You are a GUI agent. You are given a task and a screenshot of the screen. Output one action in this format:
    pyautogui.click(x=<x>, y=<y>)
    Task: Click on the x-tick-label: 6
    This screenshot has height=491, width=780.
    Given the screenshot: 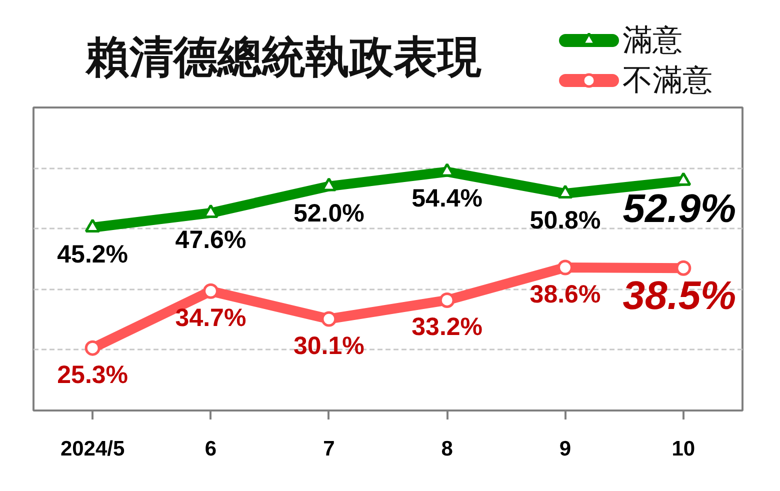 What is the action you would take?
    pyautogui.click(x=210, y=449)
    